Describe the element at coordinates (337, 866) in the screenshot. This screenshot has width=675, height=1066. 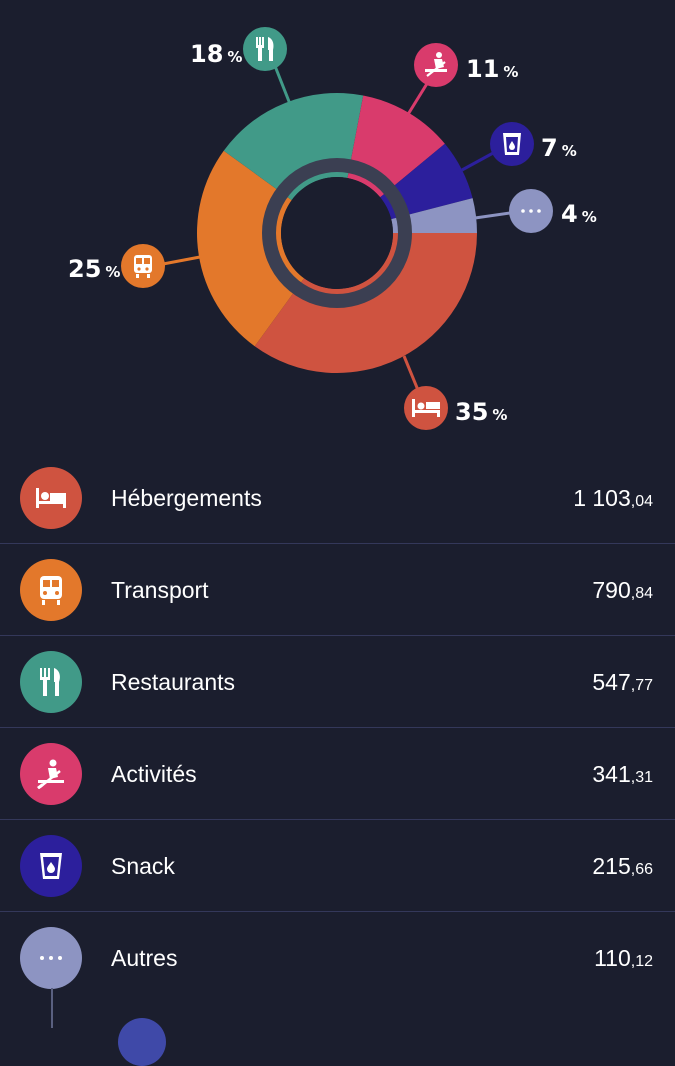
I see `category-row-snack: Snack 215,66` at that location.